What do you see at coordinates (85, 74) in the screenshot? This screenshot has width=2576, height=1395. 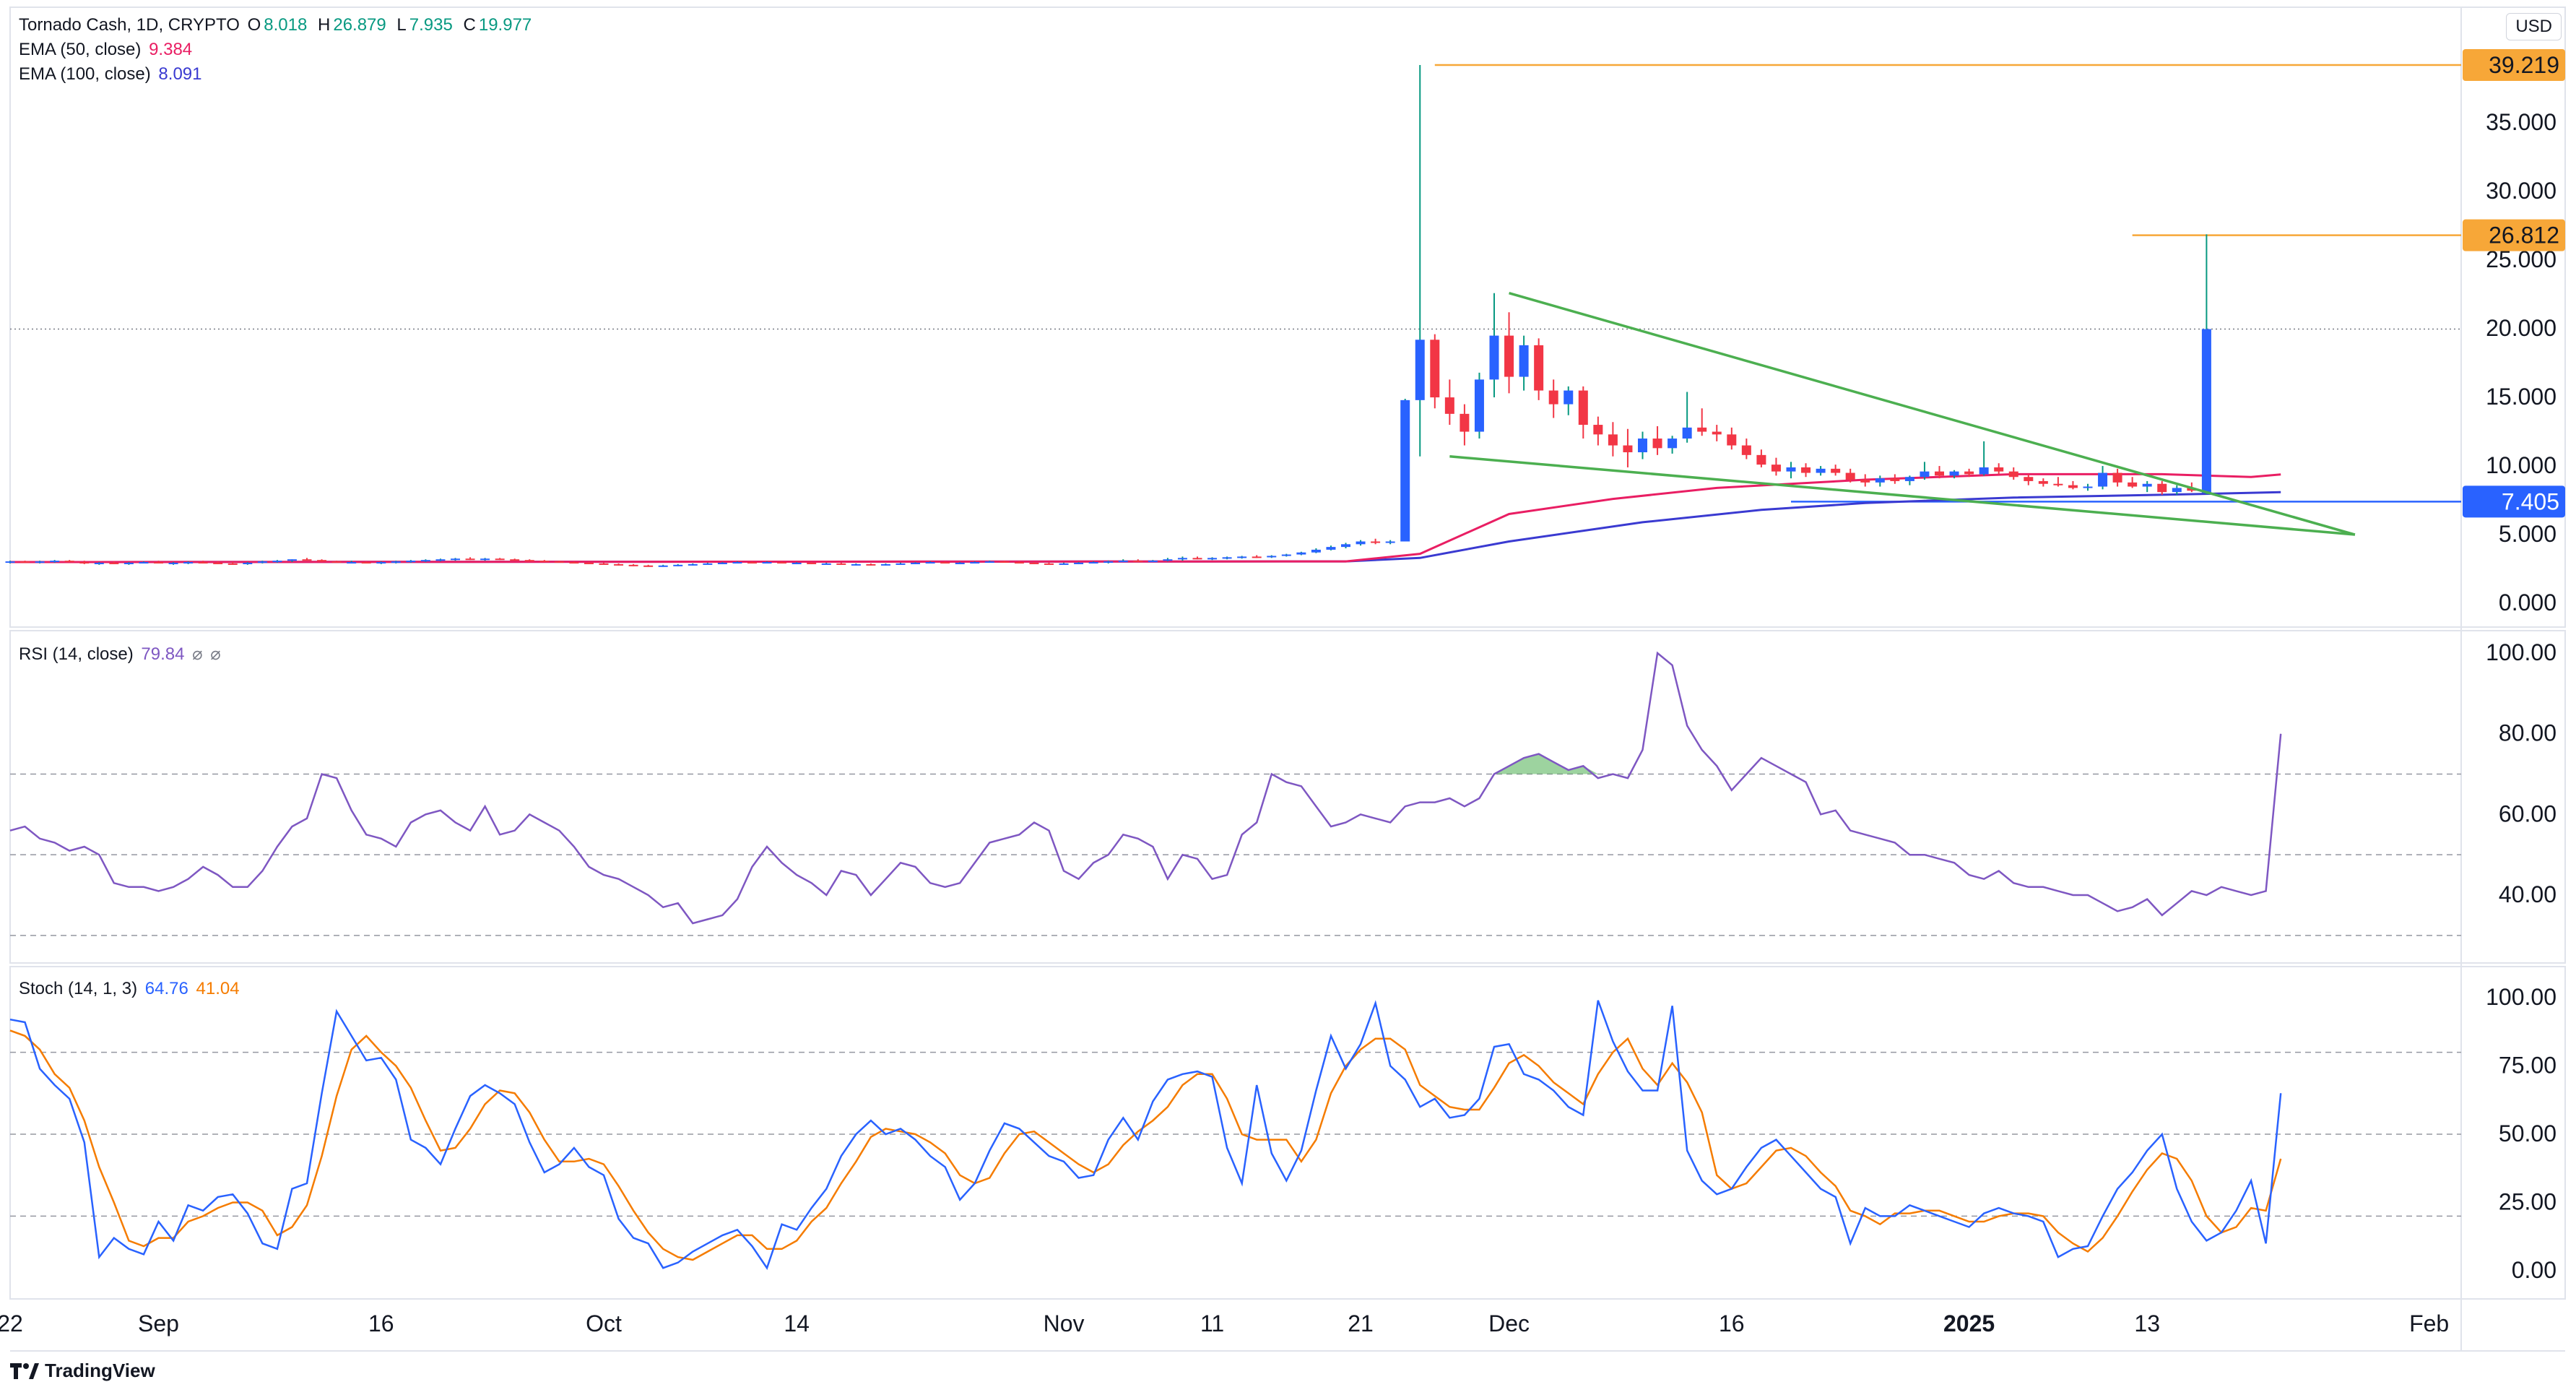 I see `ema100-label: EMA (100, close)` at bounding box center [85, 74].